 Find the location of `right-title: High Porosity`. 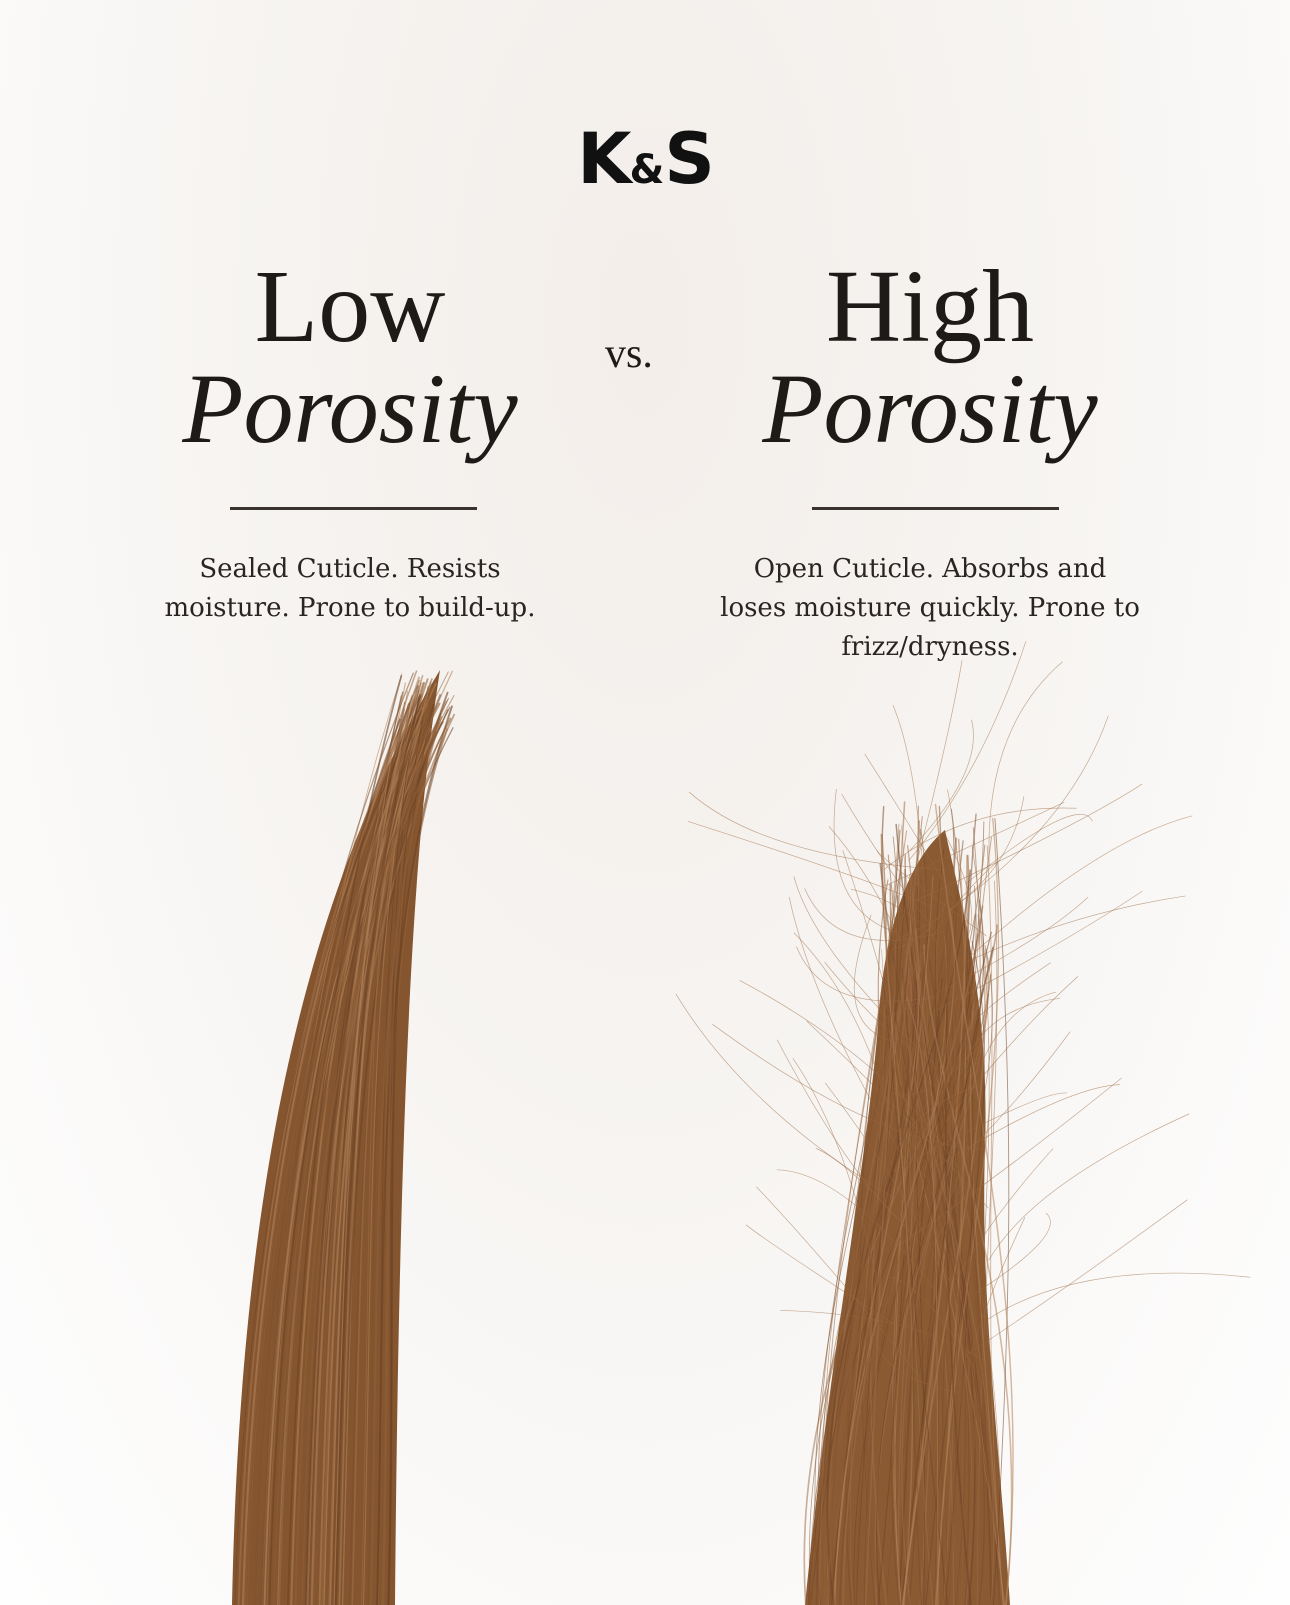

right-title: High Porosity is located at coordinates (930, 357).